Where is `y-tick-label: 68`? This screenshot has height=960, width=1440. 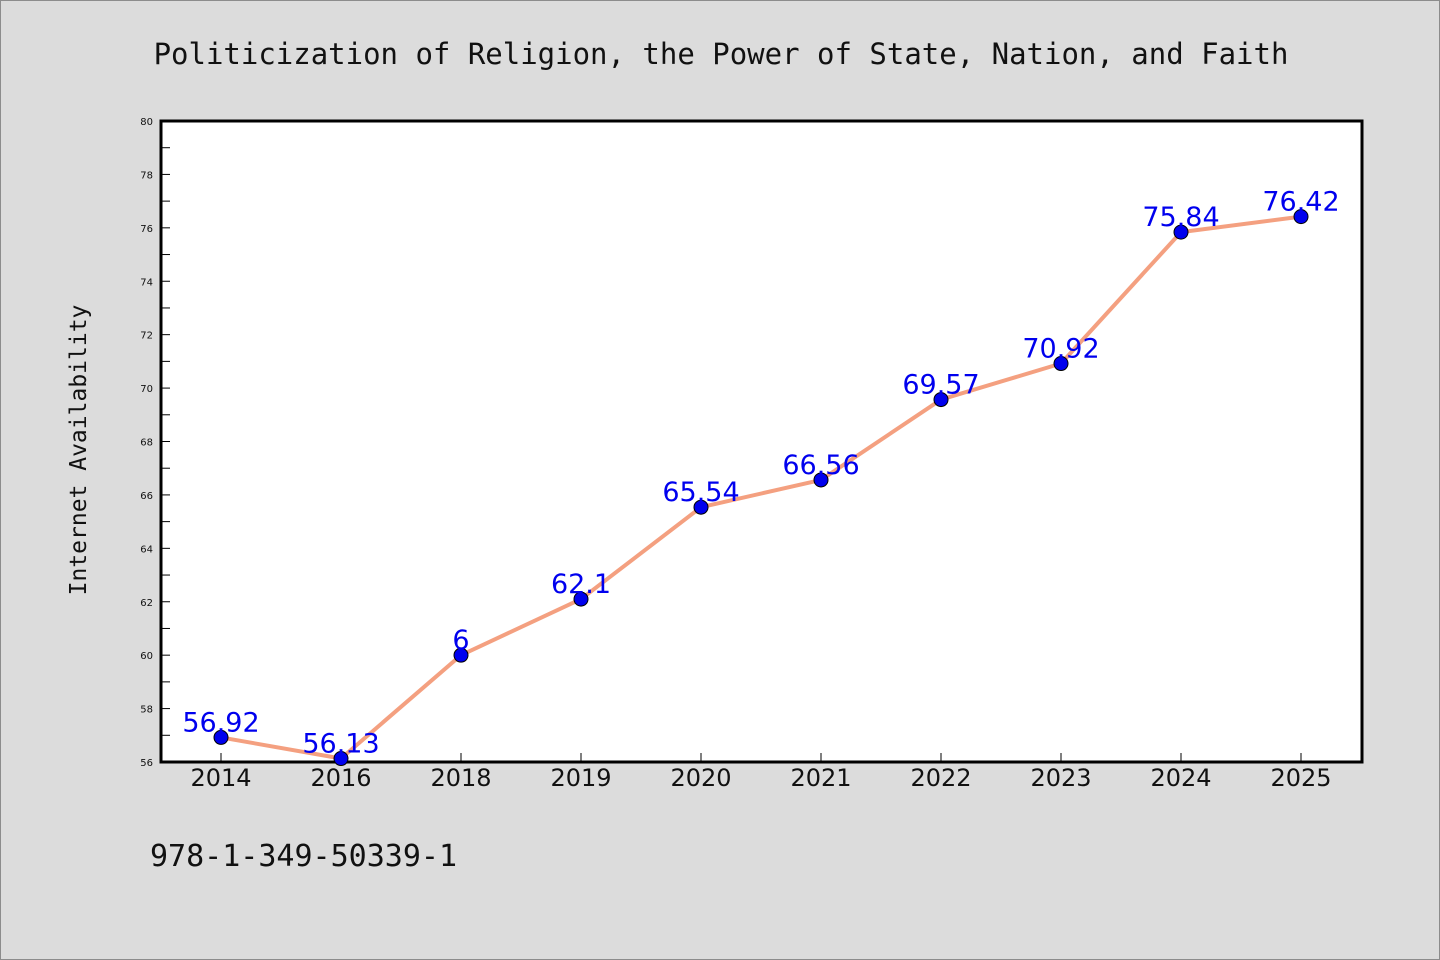 y-tick-label: 68 is located at coordinates (146, 443).